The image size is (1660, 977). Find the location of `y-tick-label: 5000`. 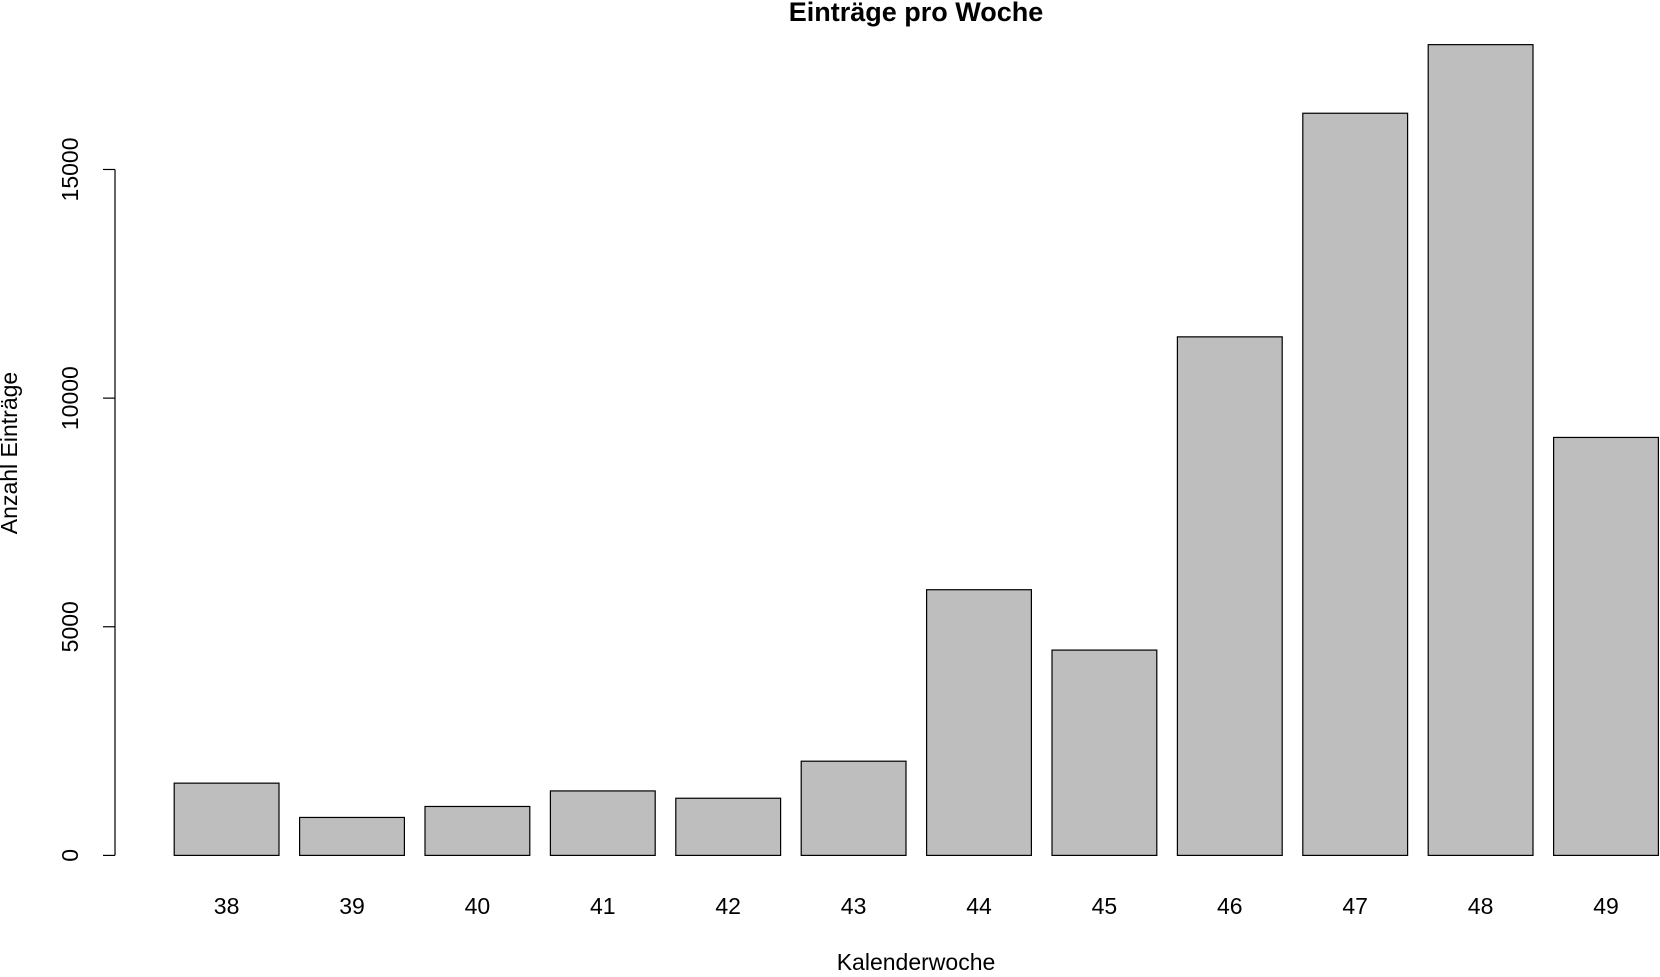

y-tick-label: 5000 is located at coordinates (70, 626).